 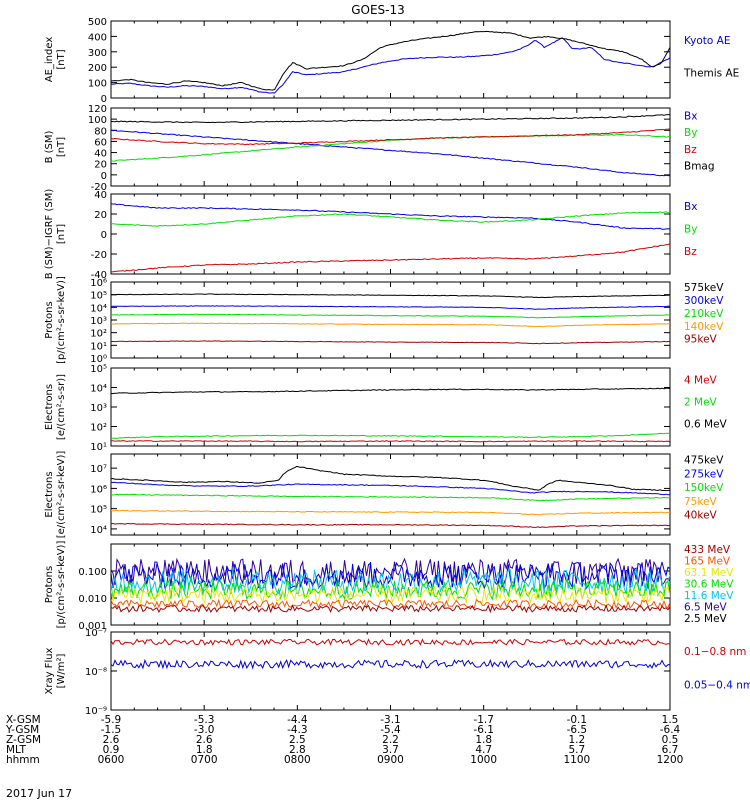 What do you see at coordinates (704, 488) in the screenshot?
I see `legend-entry: 150keV` at bounding box center [704, 488].